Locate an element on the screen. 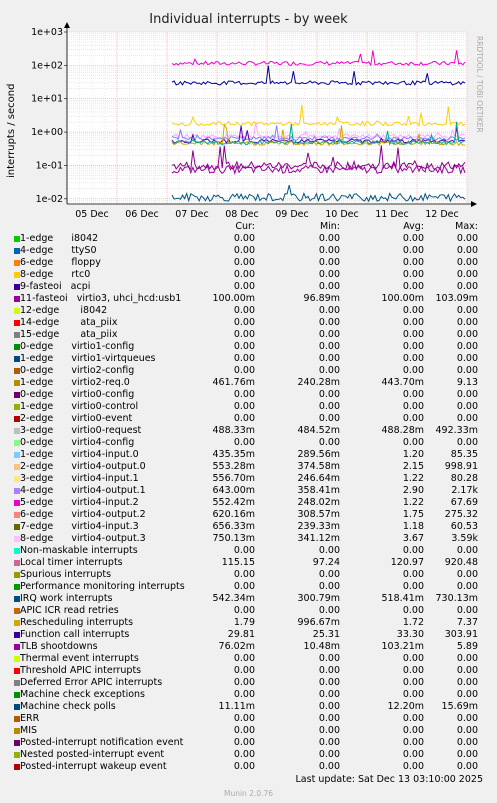  legend-series-name: IRQ work interrupts is located at coordinates (66, 598).